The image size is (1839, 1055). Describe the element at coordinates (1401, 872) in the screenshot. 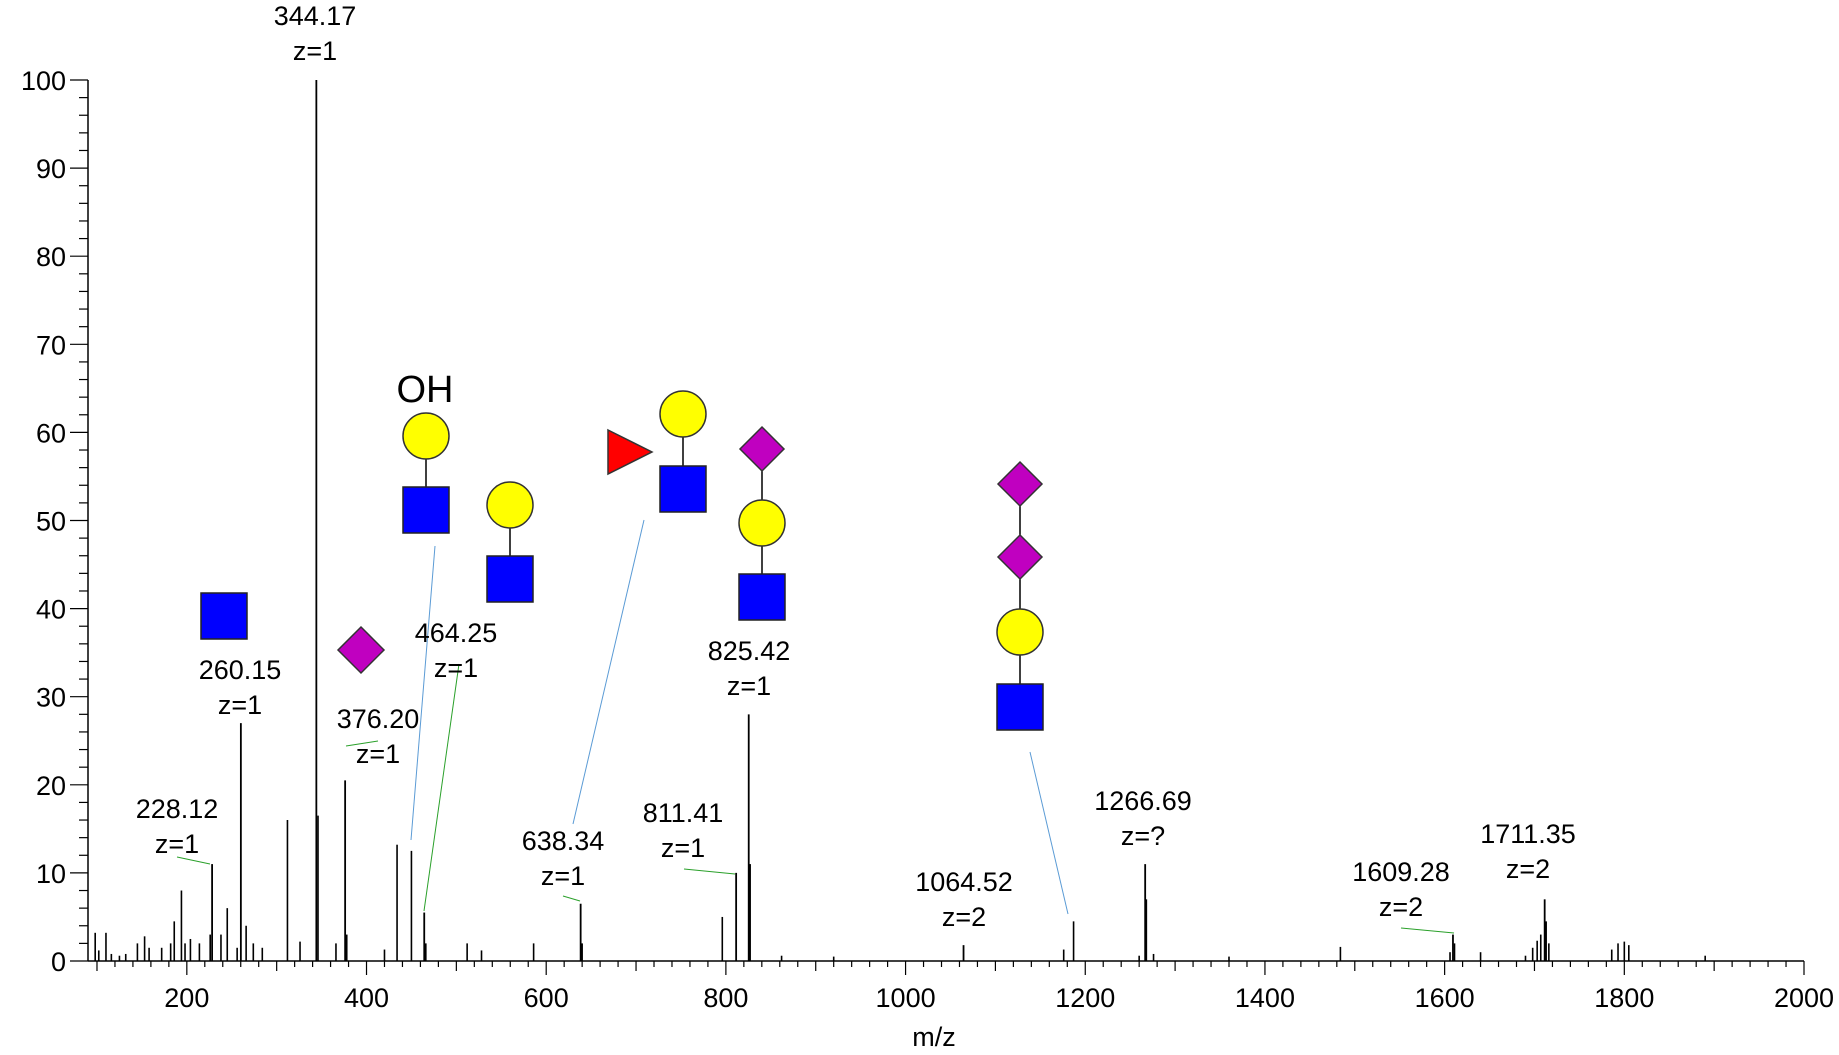

I see `peak-mz-label: 1609.28` at that location.